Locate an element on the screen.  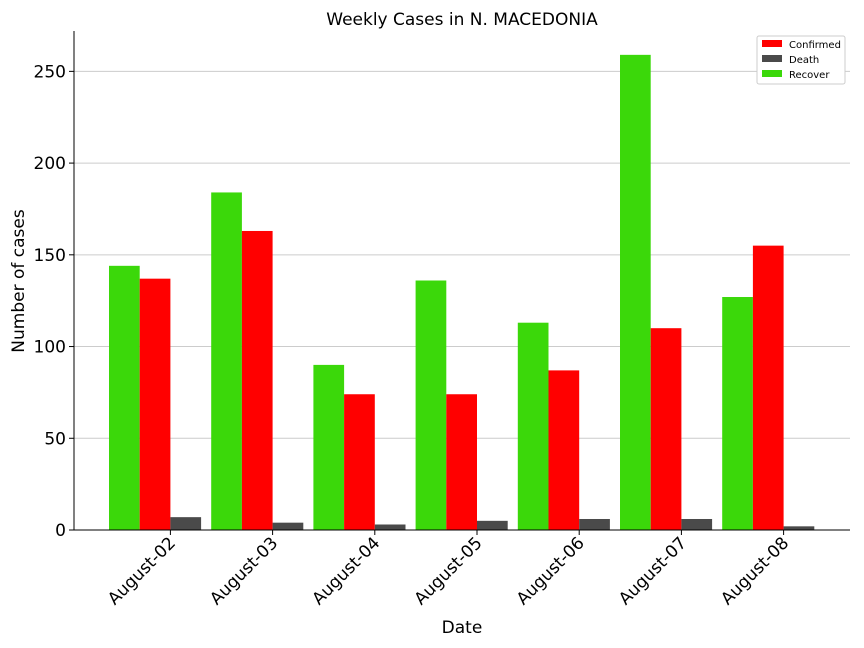
x-tick-label: August-02 is located at coordinates (142, 571).